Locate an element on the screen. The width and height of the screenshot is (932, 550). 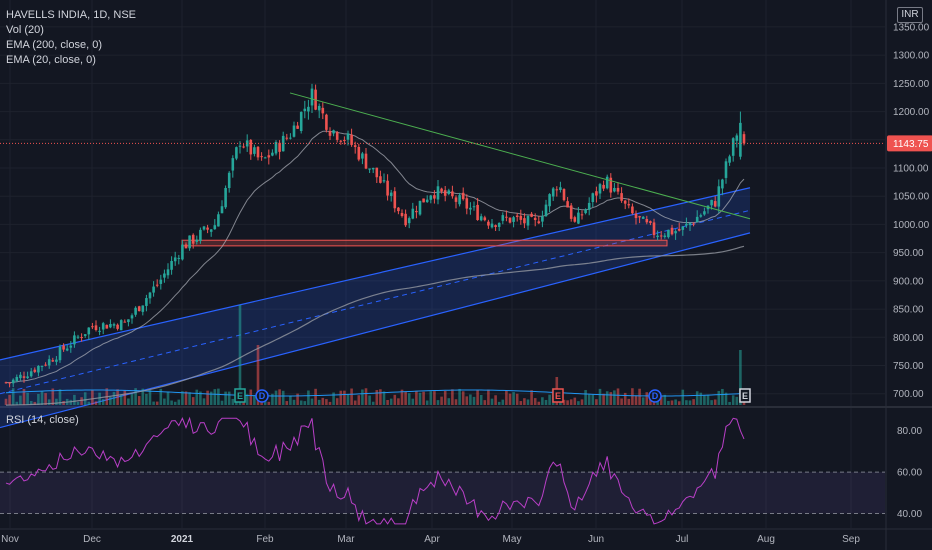
symbol-title: HAVELLS INDIA, 1D, NSE is located at coordinates (71, 15).